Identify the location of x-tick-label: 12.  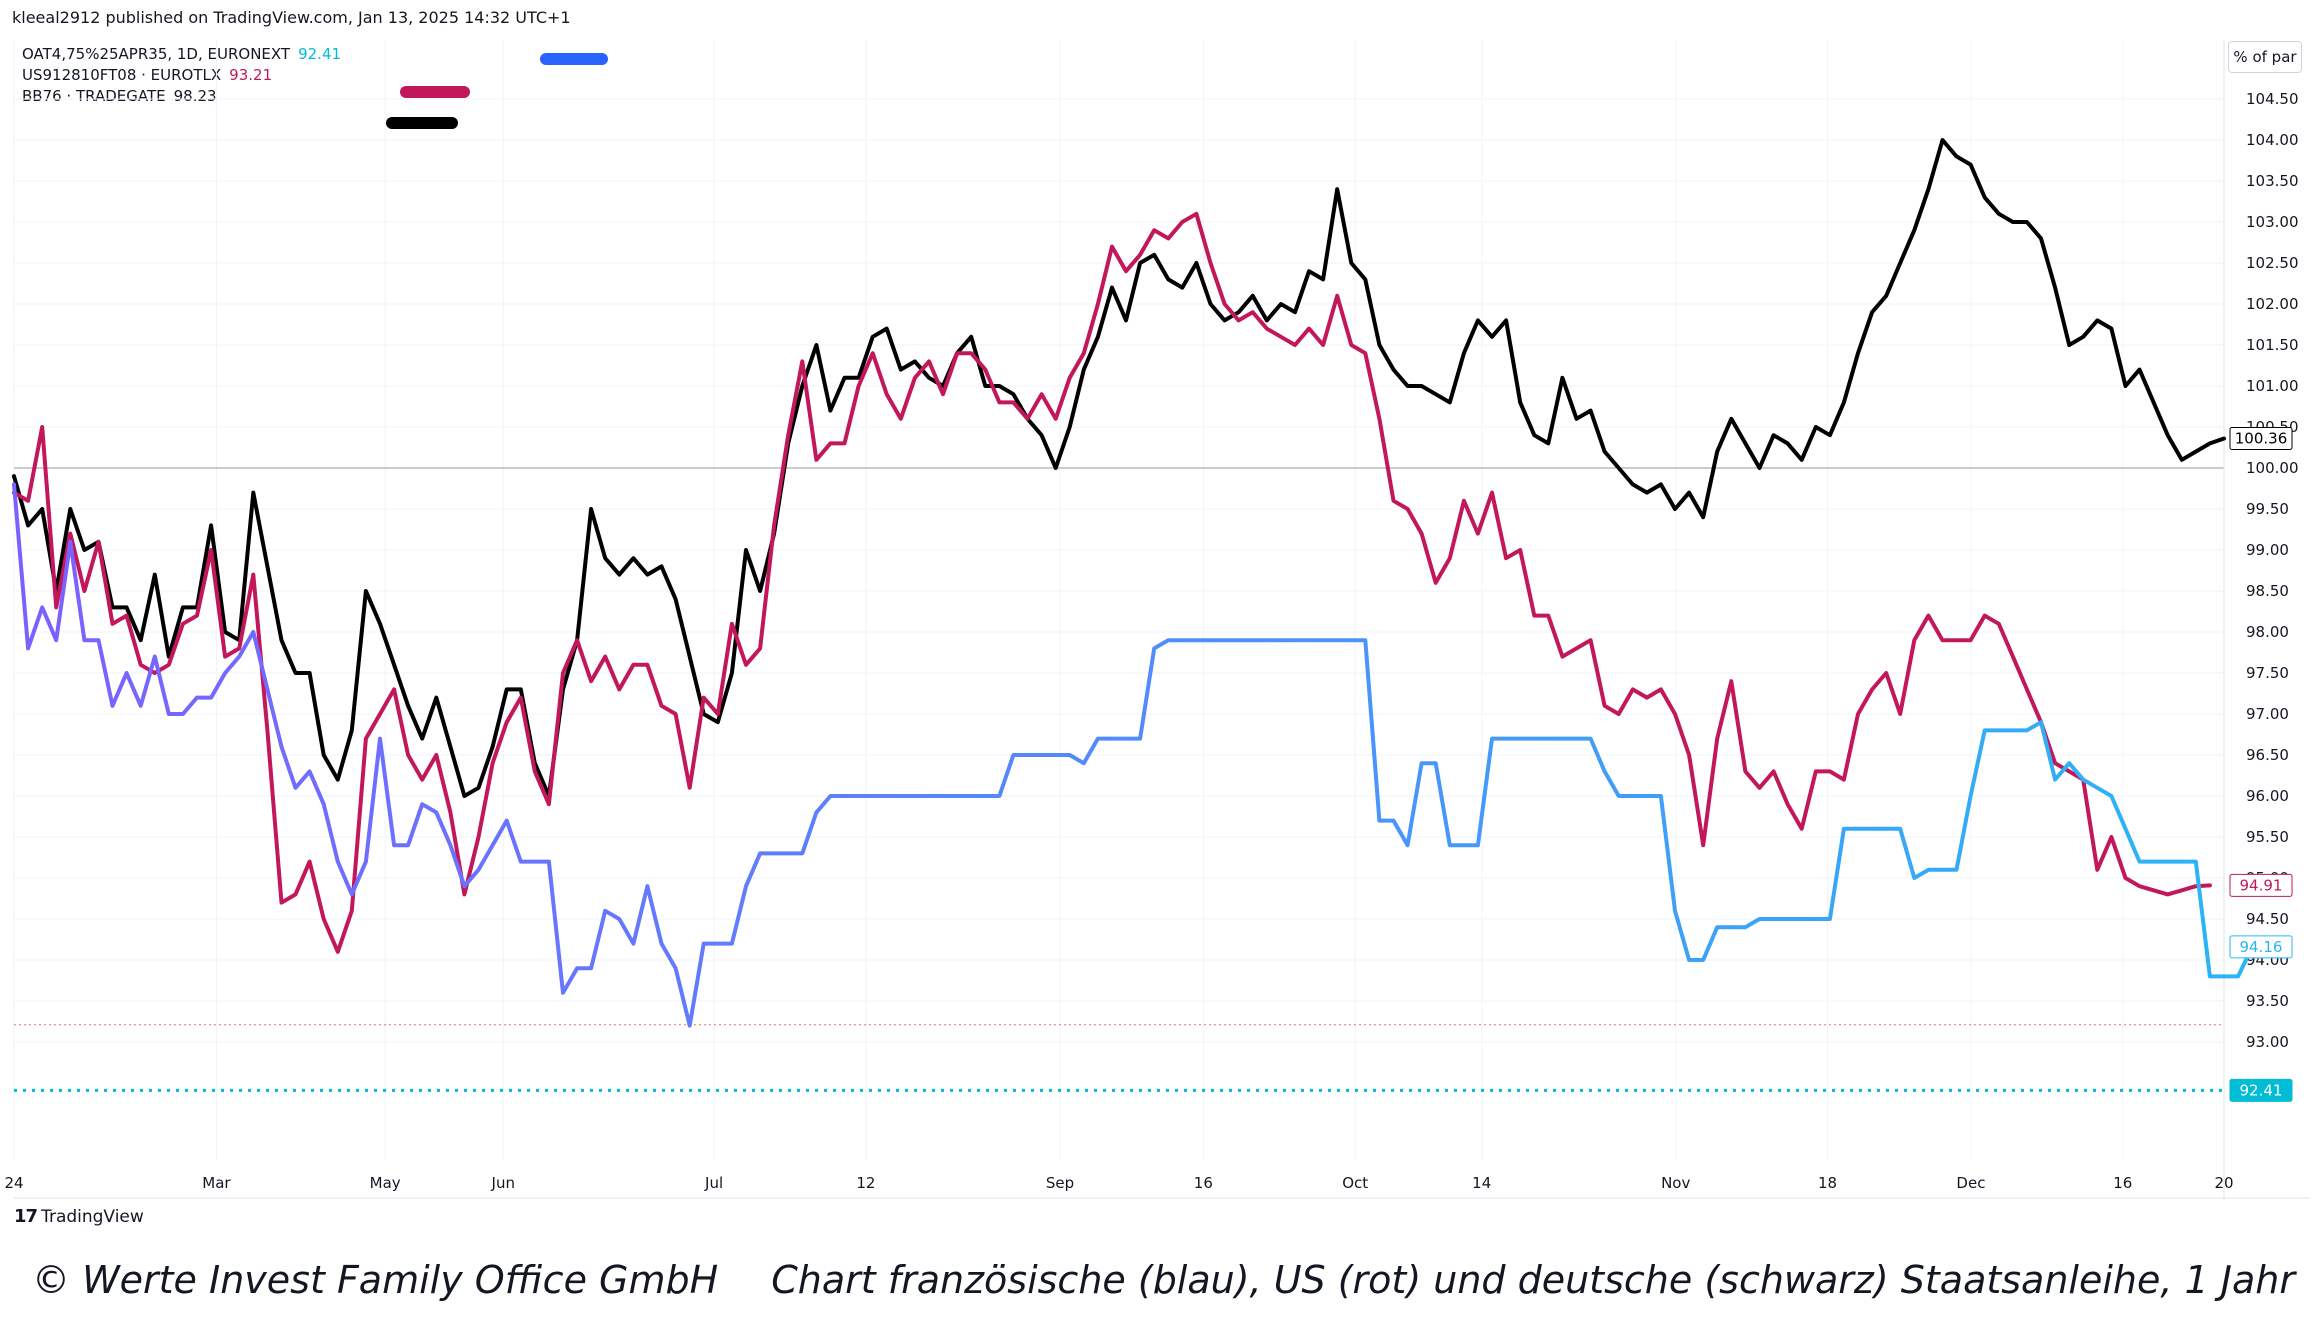
(865, 1183).